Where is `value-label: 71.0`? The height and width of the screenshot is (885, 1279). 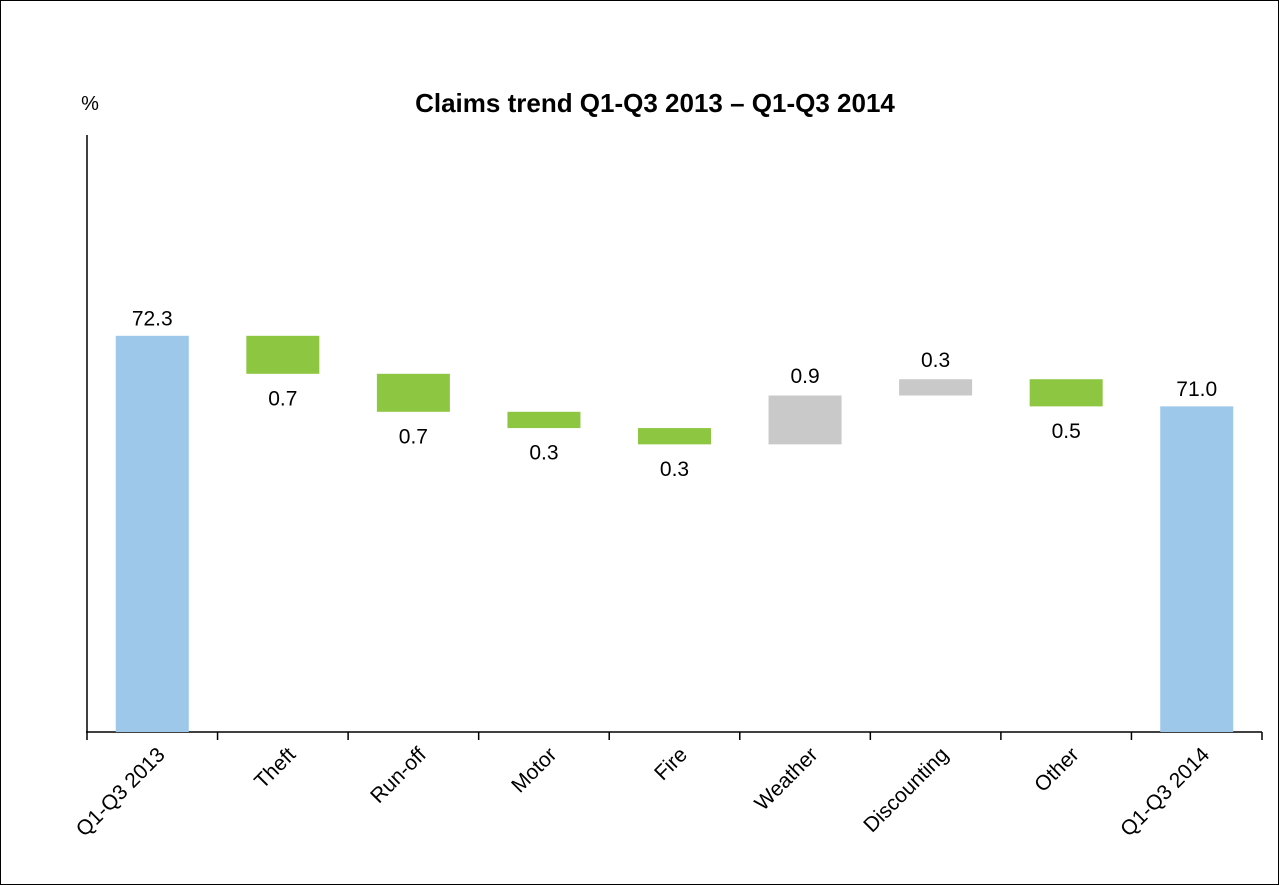 value-label: 71.0 is located at coordinates (1196, 389).